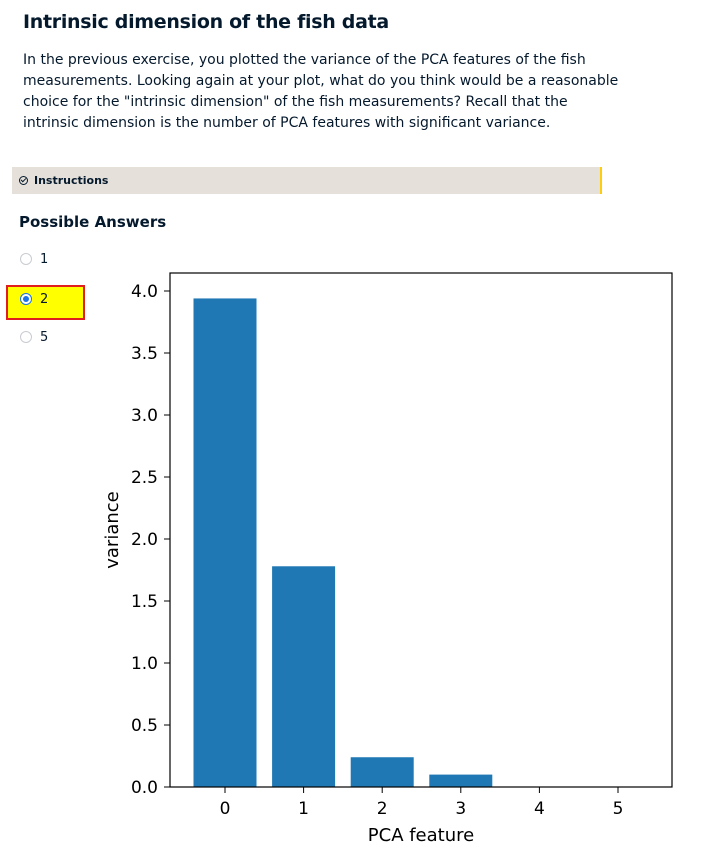 Image resolution: width=724 pixels, height=860 pixels. What do you see at coordinates (144, 788) in the screenshot?
I see `y-tick-label: 0.0` at bounding box center [144, 788].